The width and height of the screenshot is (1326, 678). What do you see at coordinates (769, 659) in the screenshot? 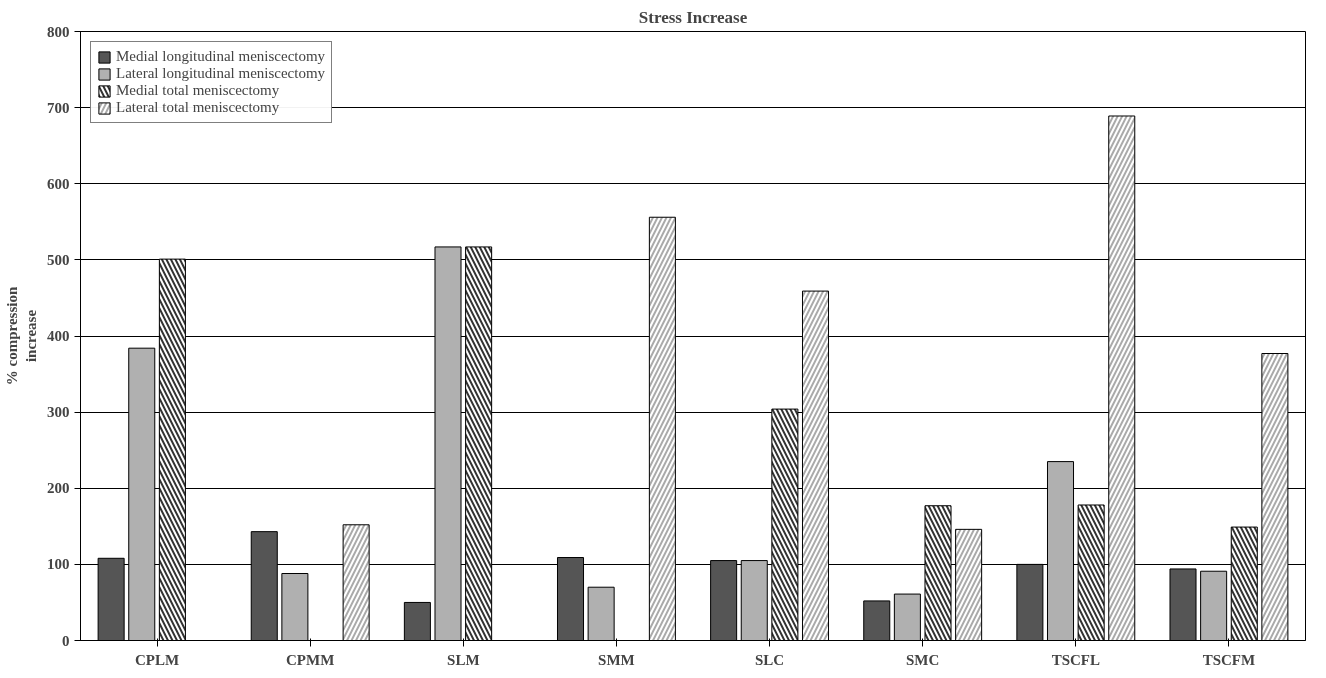
I see `x-tick-label: SLC` at bounding box center [769, 659].